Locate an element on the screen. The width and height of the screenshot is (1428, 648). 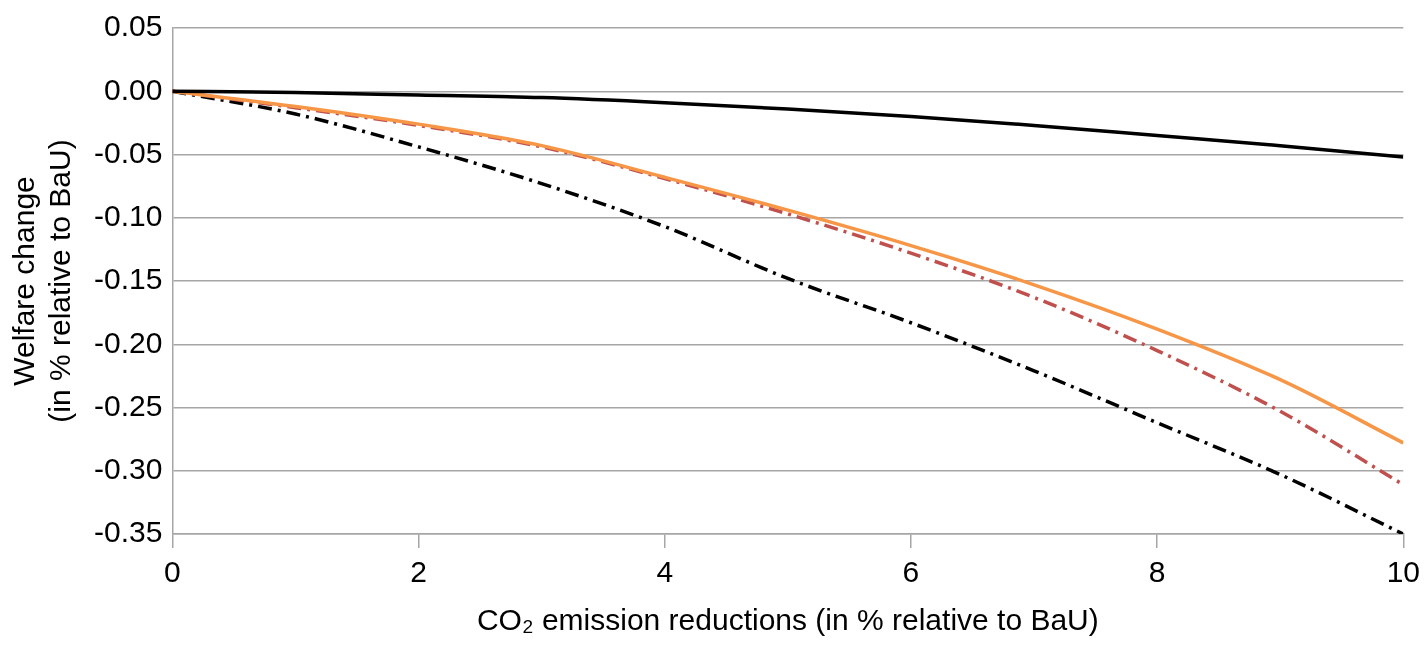
y-tick-label: -0.25 is located at coordinates (128, 405).